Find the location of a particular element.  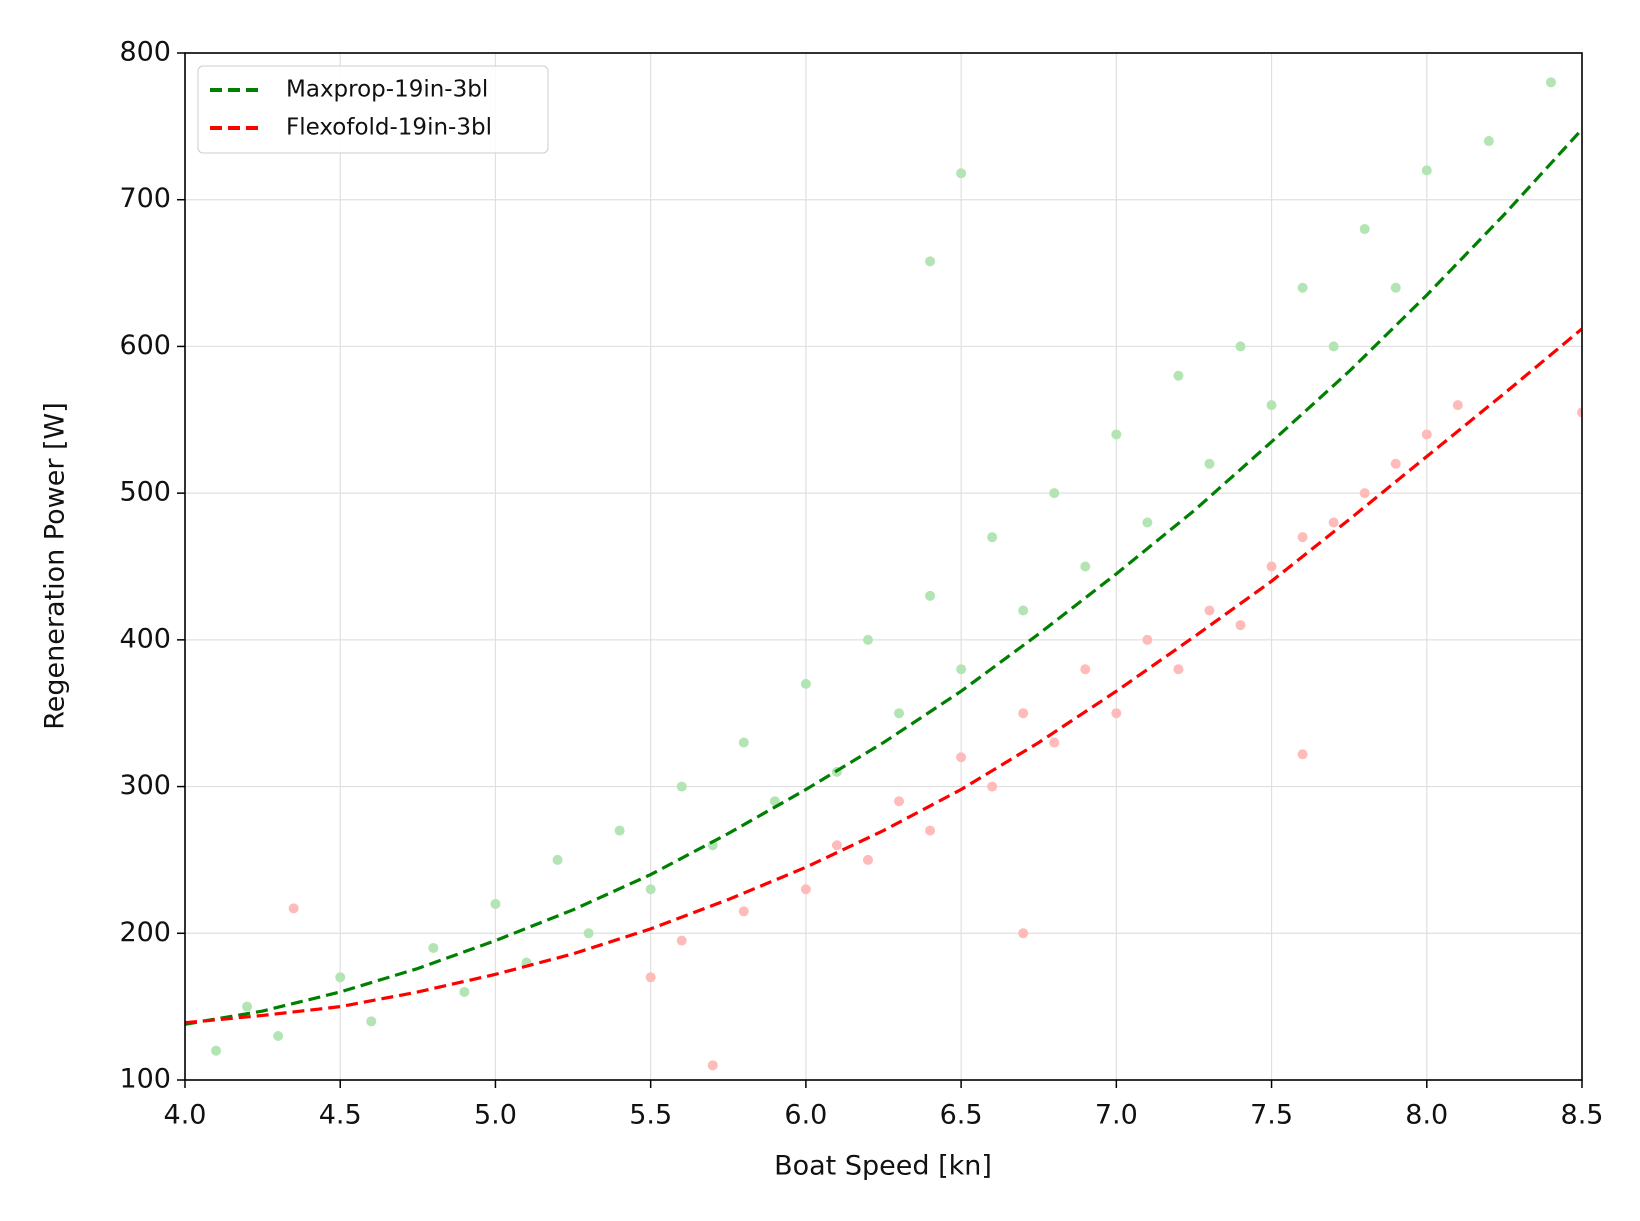

x-axis-label: Boat Speed [kn] is located at coordinates (883, 1166).